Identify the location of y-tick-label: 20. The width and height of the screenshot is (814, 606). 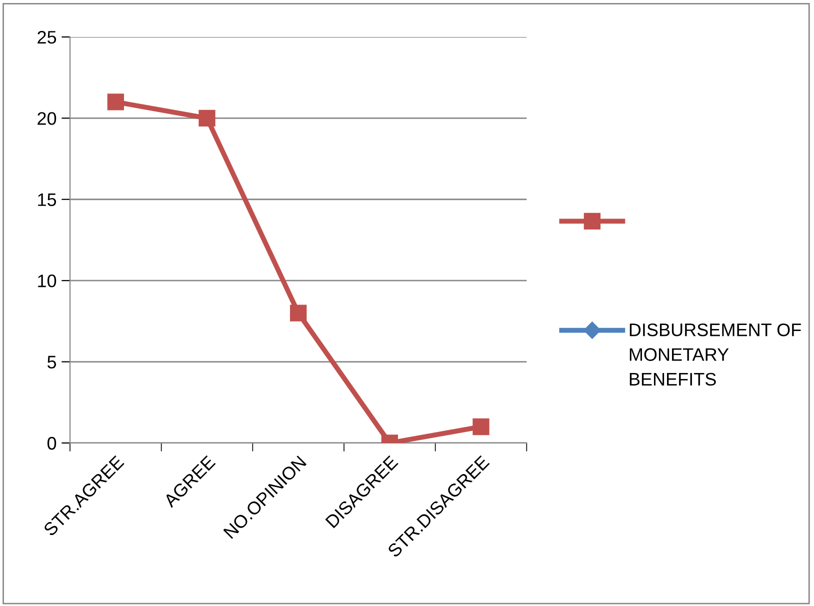
(47, 118).